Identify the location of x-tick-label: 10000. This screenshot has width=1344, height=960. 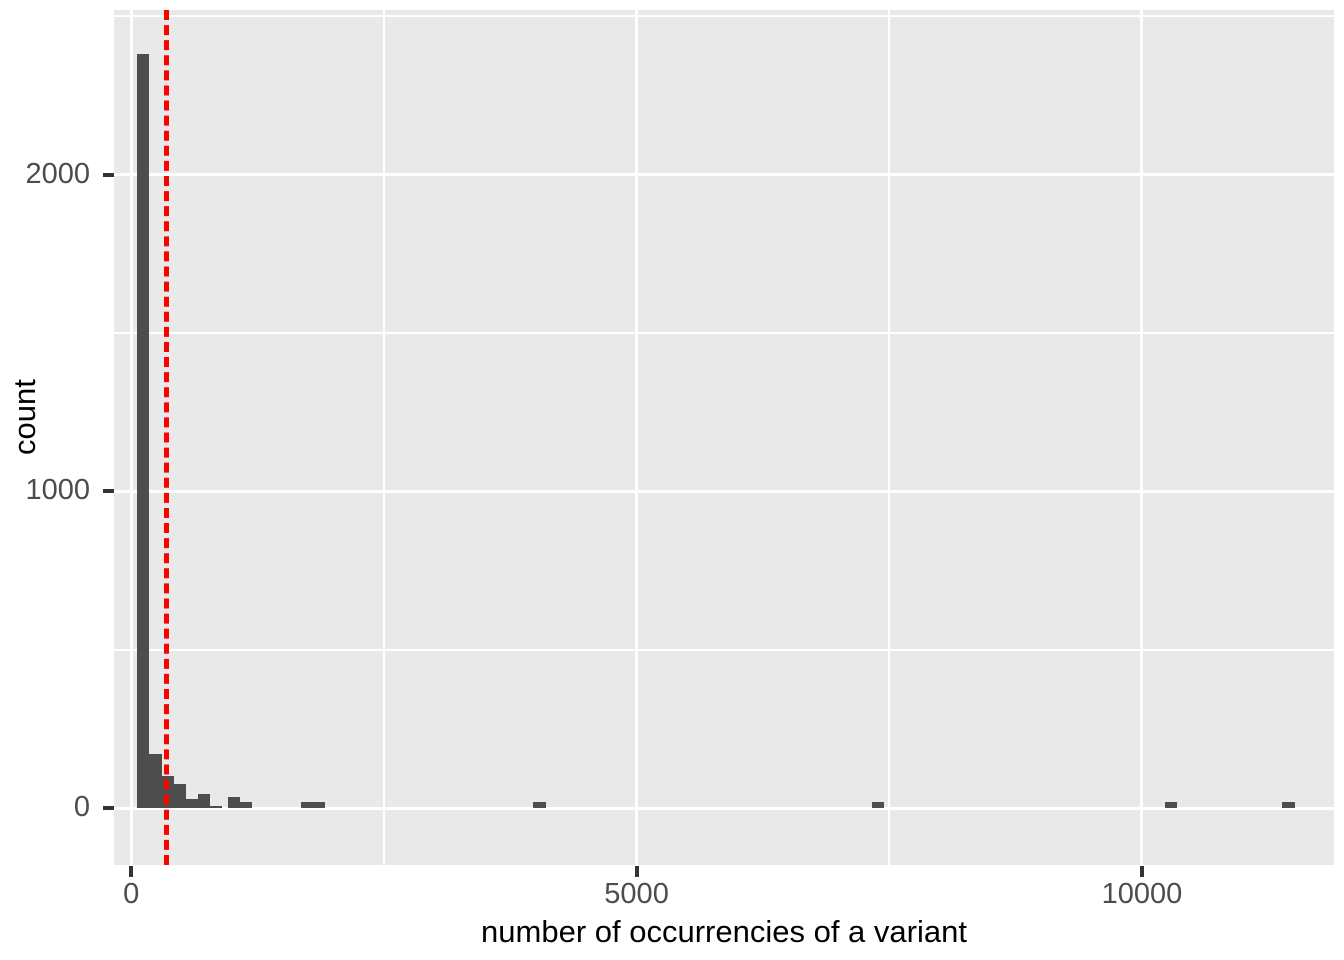
(1142, 894).